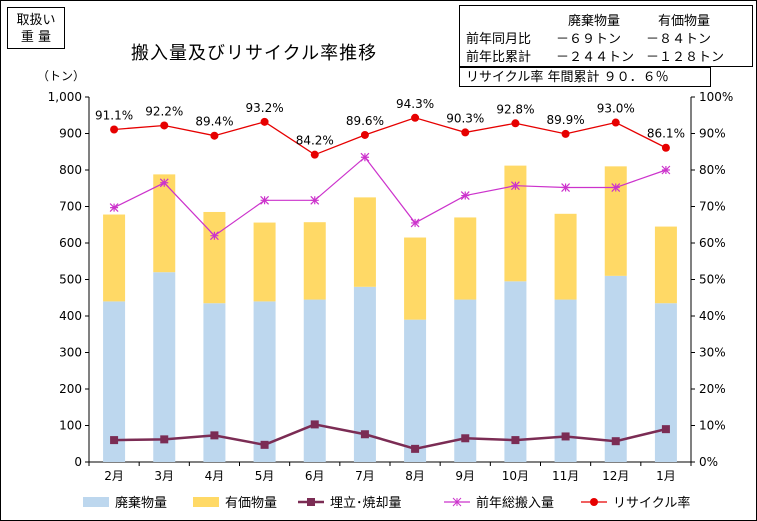  I want to click on x-tick-label: 6月, so click(315, 476).